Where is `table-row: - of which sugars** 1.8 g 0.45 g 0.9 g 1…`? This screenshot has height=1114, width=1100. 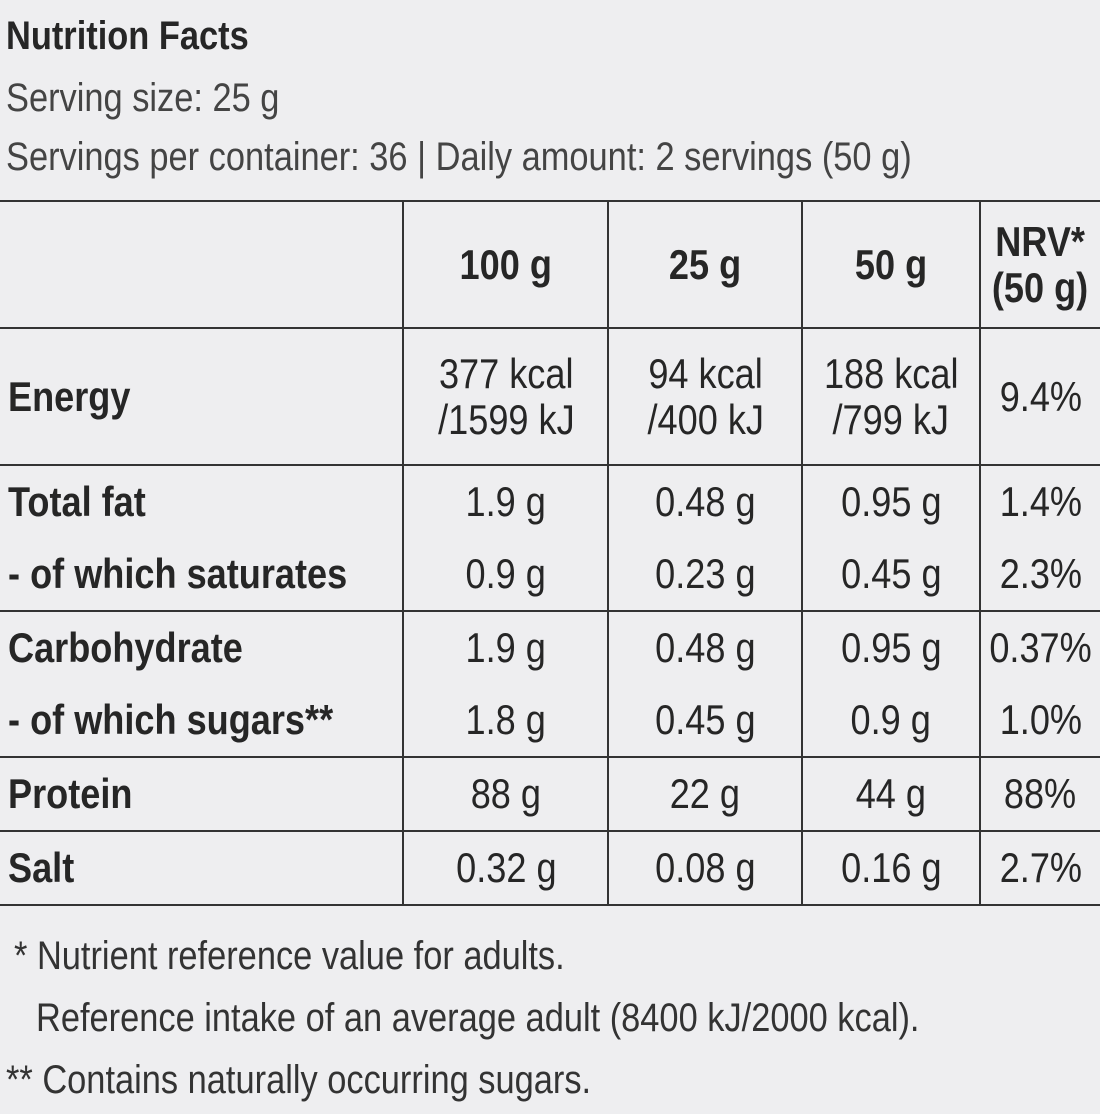
table-row: - of which sugars** 1.8 g 0.45 g 0.9 g 1… is located at coordinates (550, 721).